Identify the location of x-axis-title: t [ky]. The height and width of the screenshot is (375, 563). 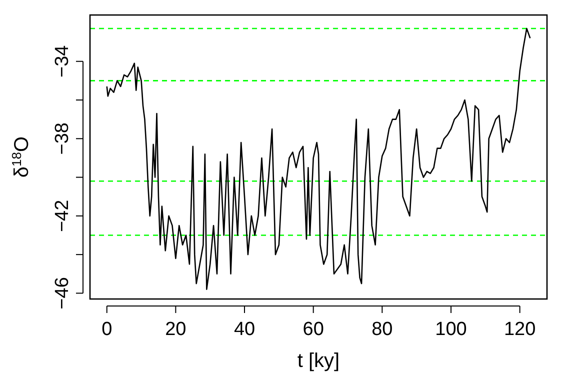
(318, 361).